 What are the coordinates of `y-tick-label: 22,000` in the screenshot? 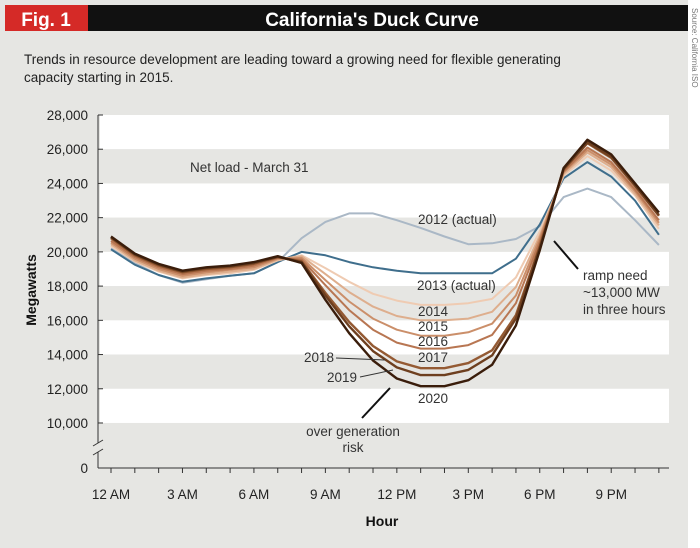 It's located at (67, 218).